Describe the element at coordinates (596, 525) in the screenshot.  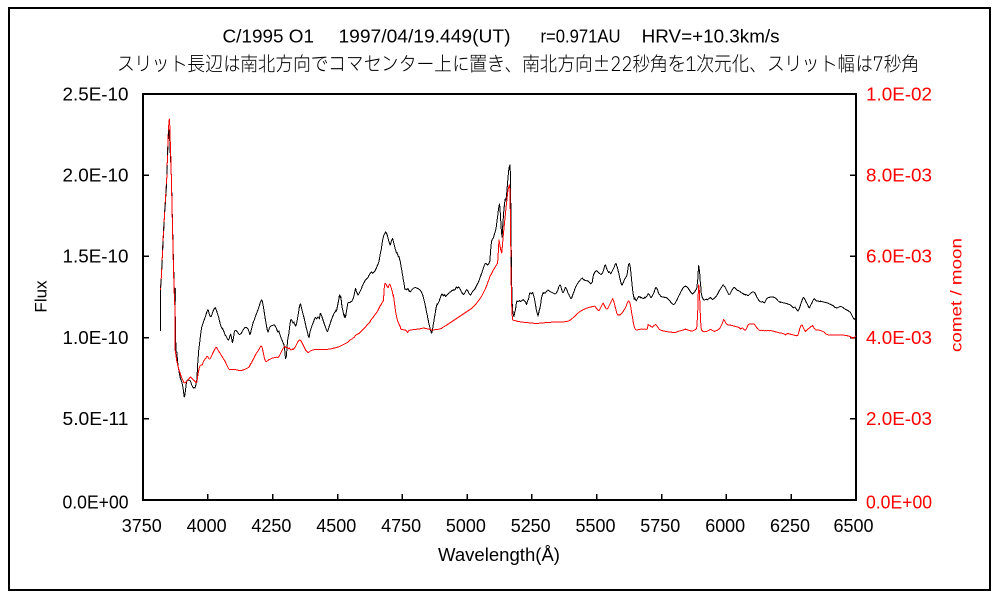
I see `svg-text: 5500` at that location.